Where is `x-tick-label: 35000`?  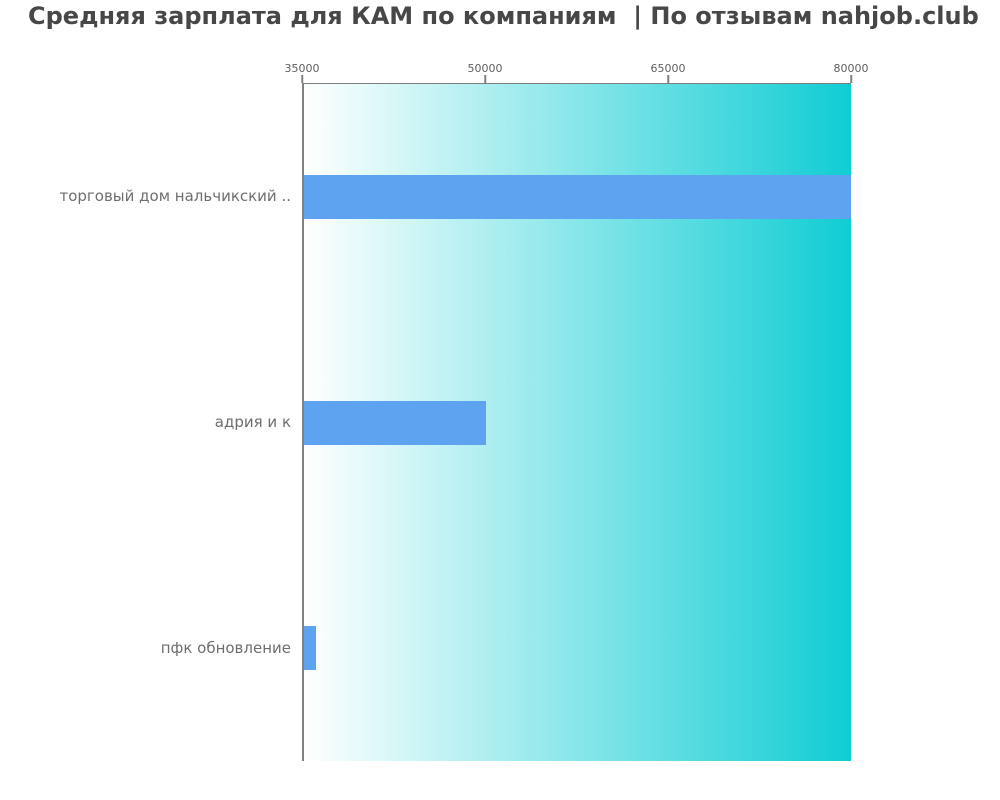
x-tick-label: 35000 is located at coordinates (302, 68).